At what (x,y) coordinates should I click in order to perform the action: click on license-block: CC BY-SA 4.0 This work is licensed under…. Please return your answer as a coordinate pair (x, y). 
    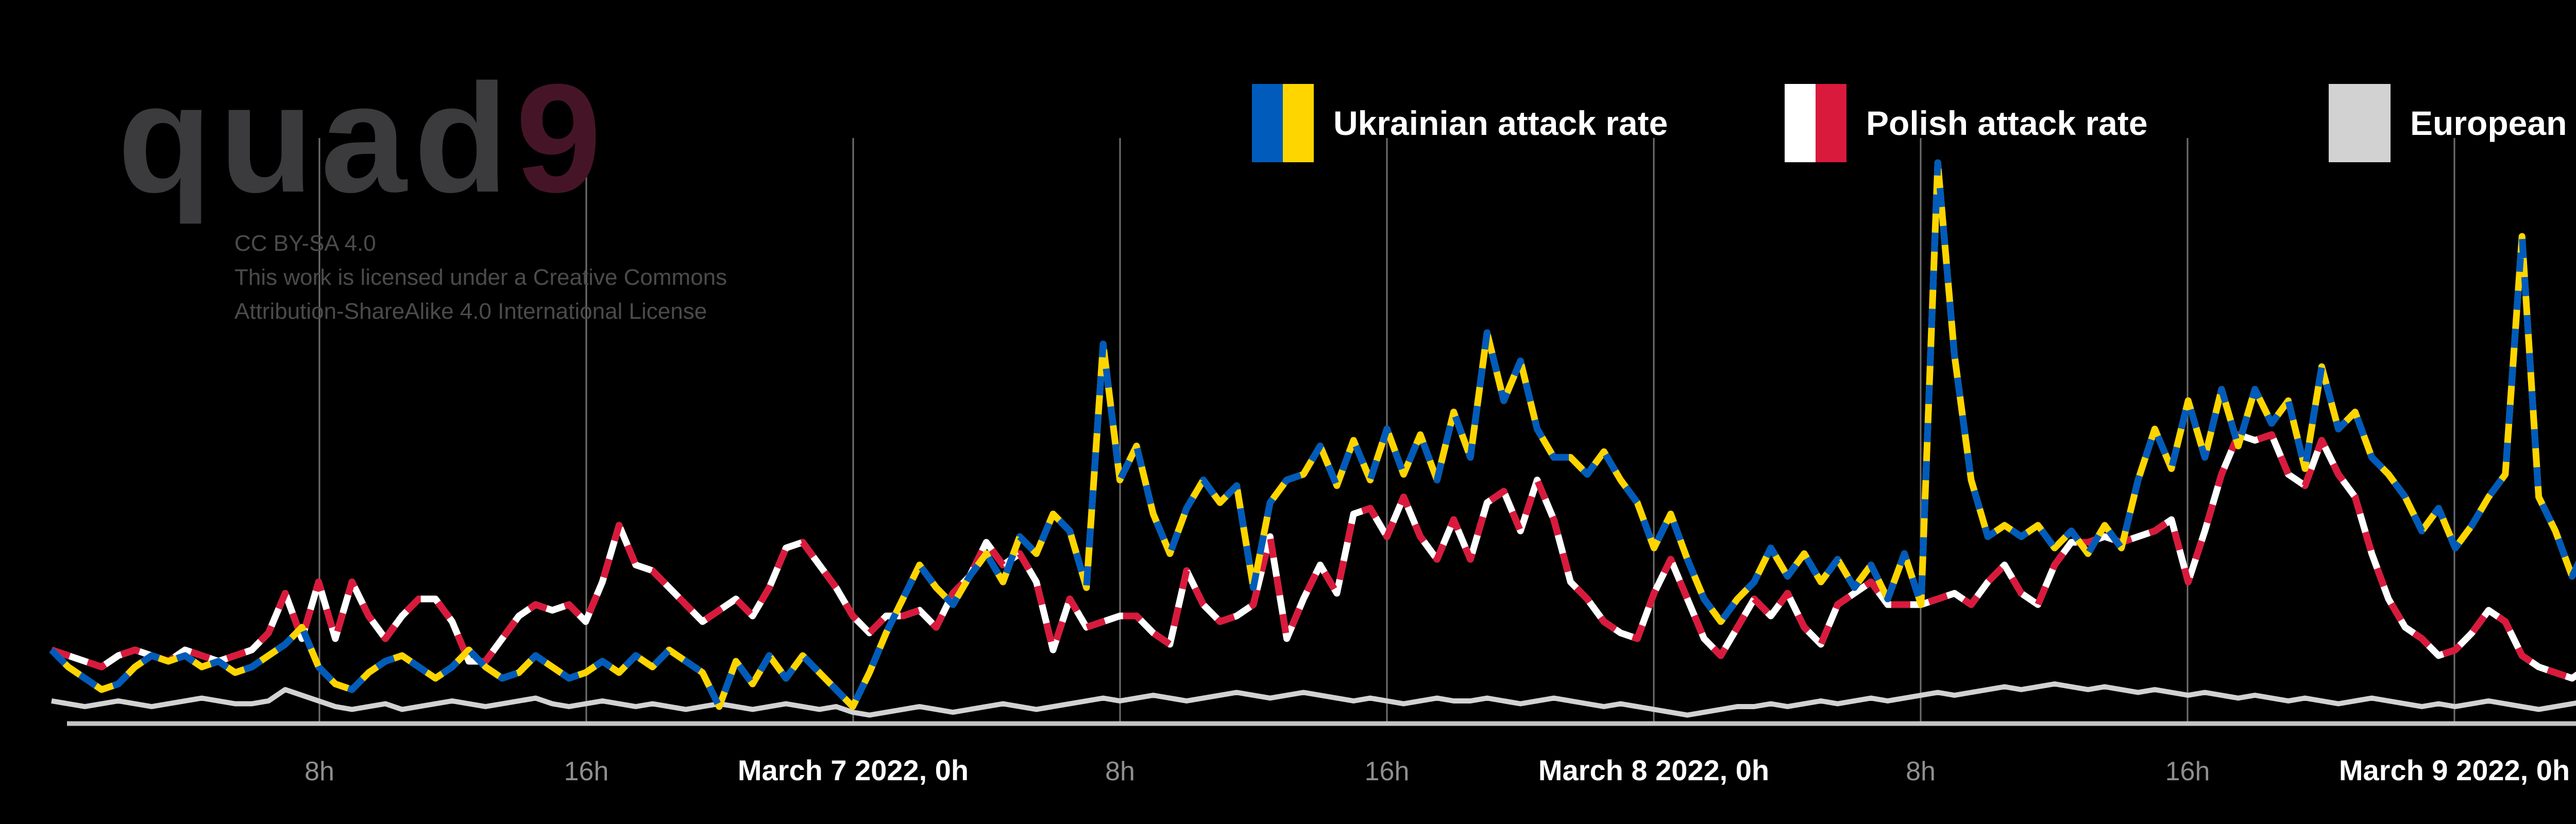
    Looking at the image, I should click on (480, 278).